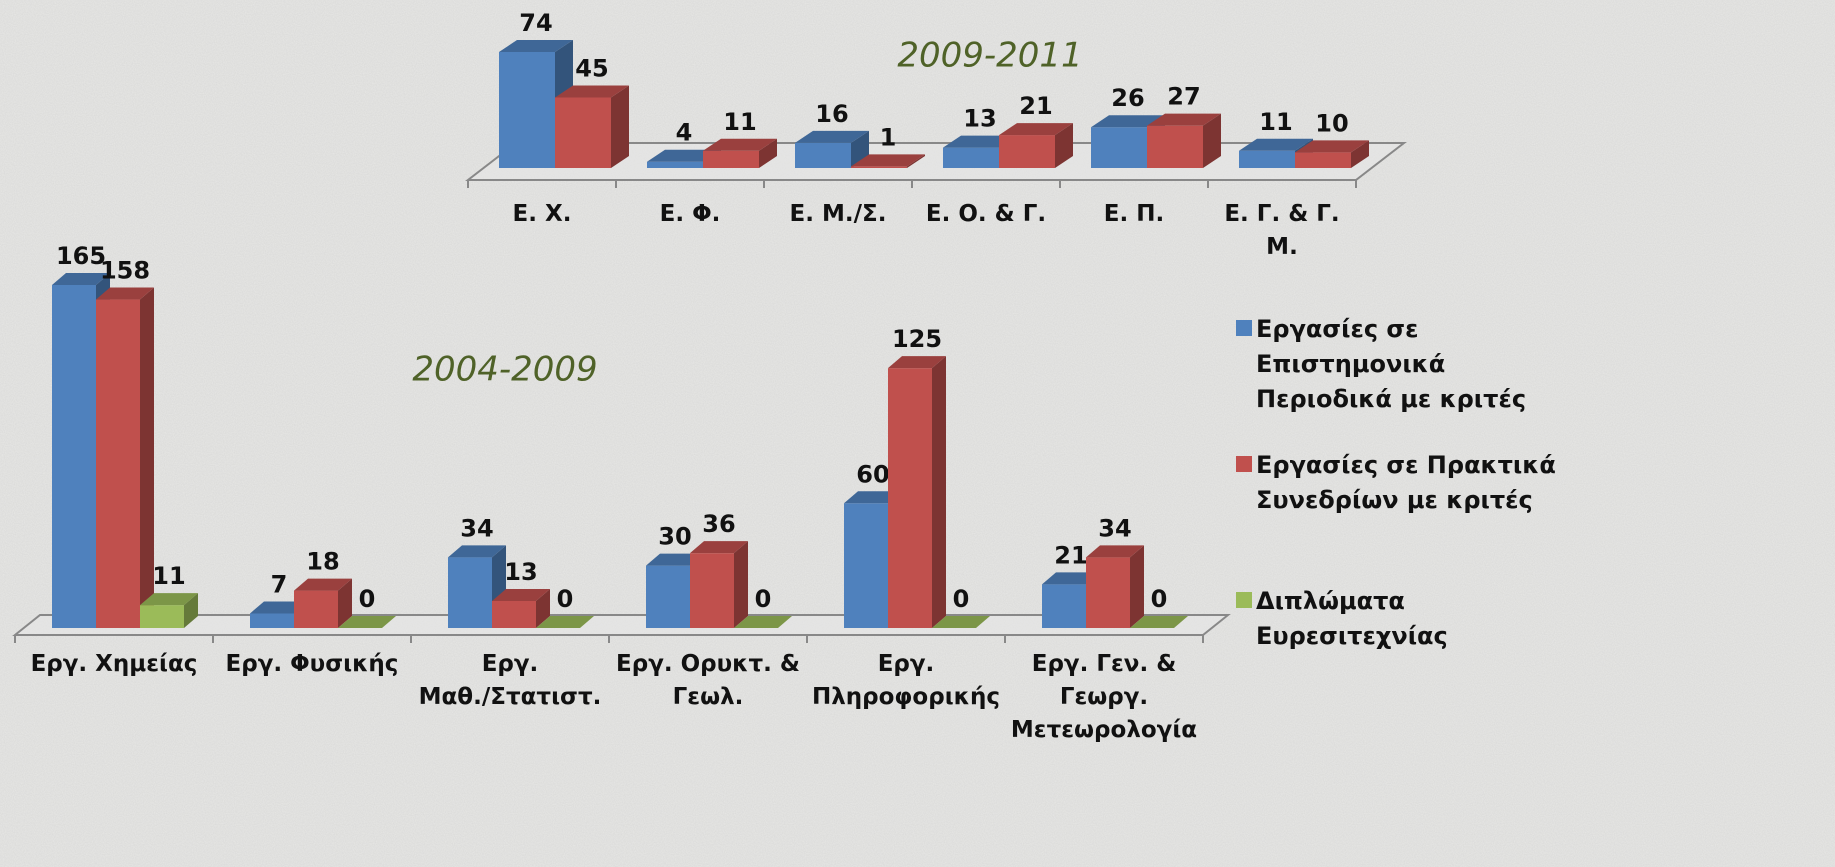 This screenshot has width=1835, height=867. I want to click on data-label: 1, so click(888, 137).